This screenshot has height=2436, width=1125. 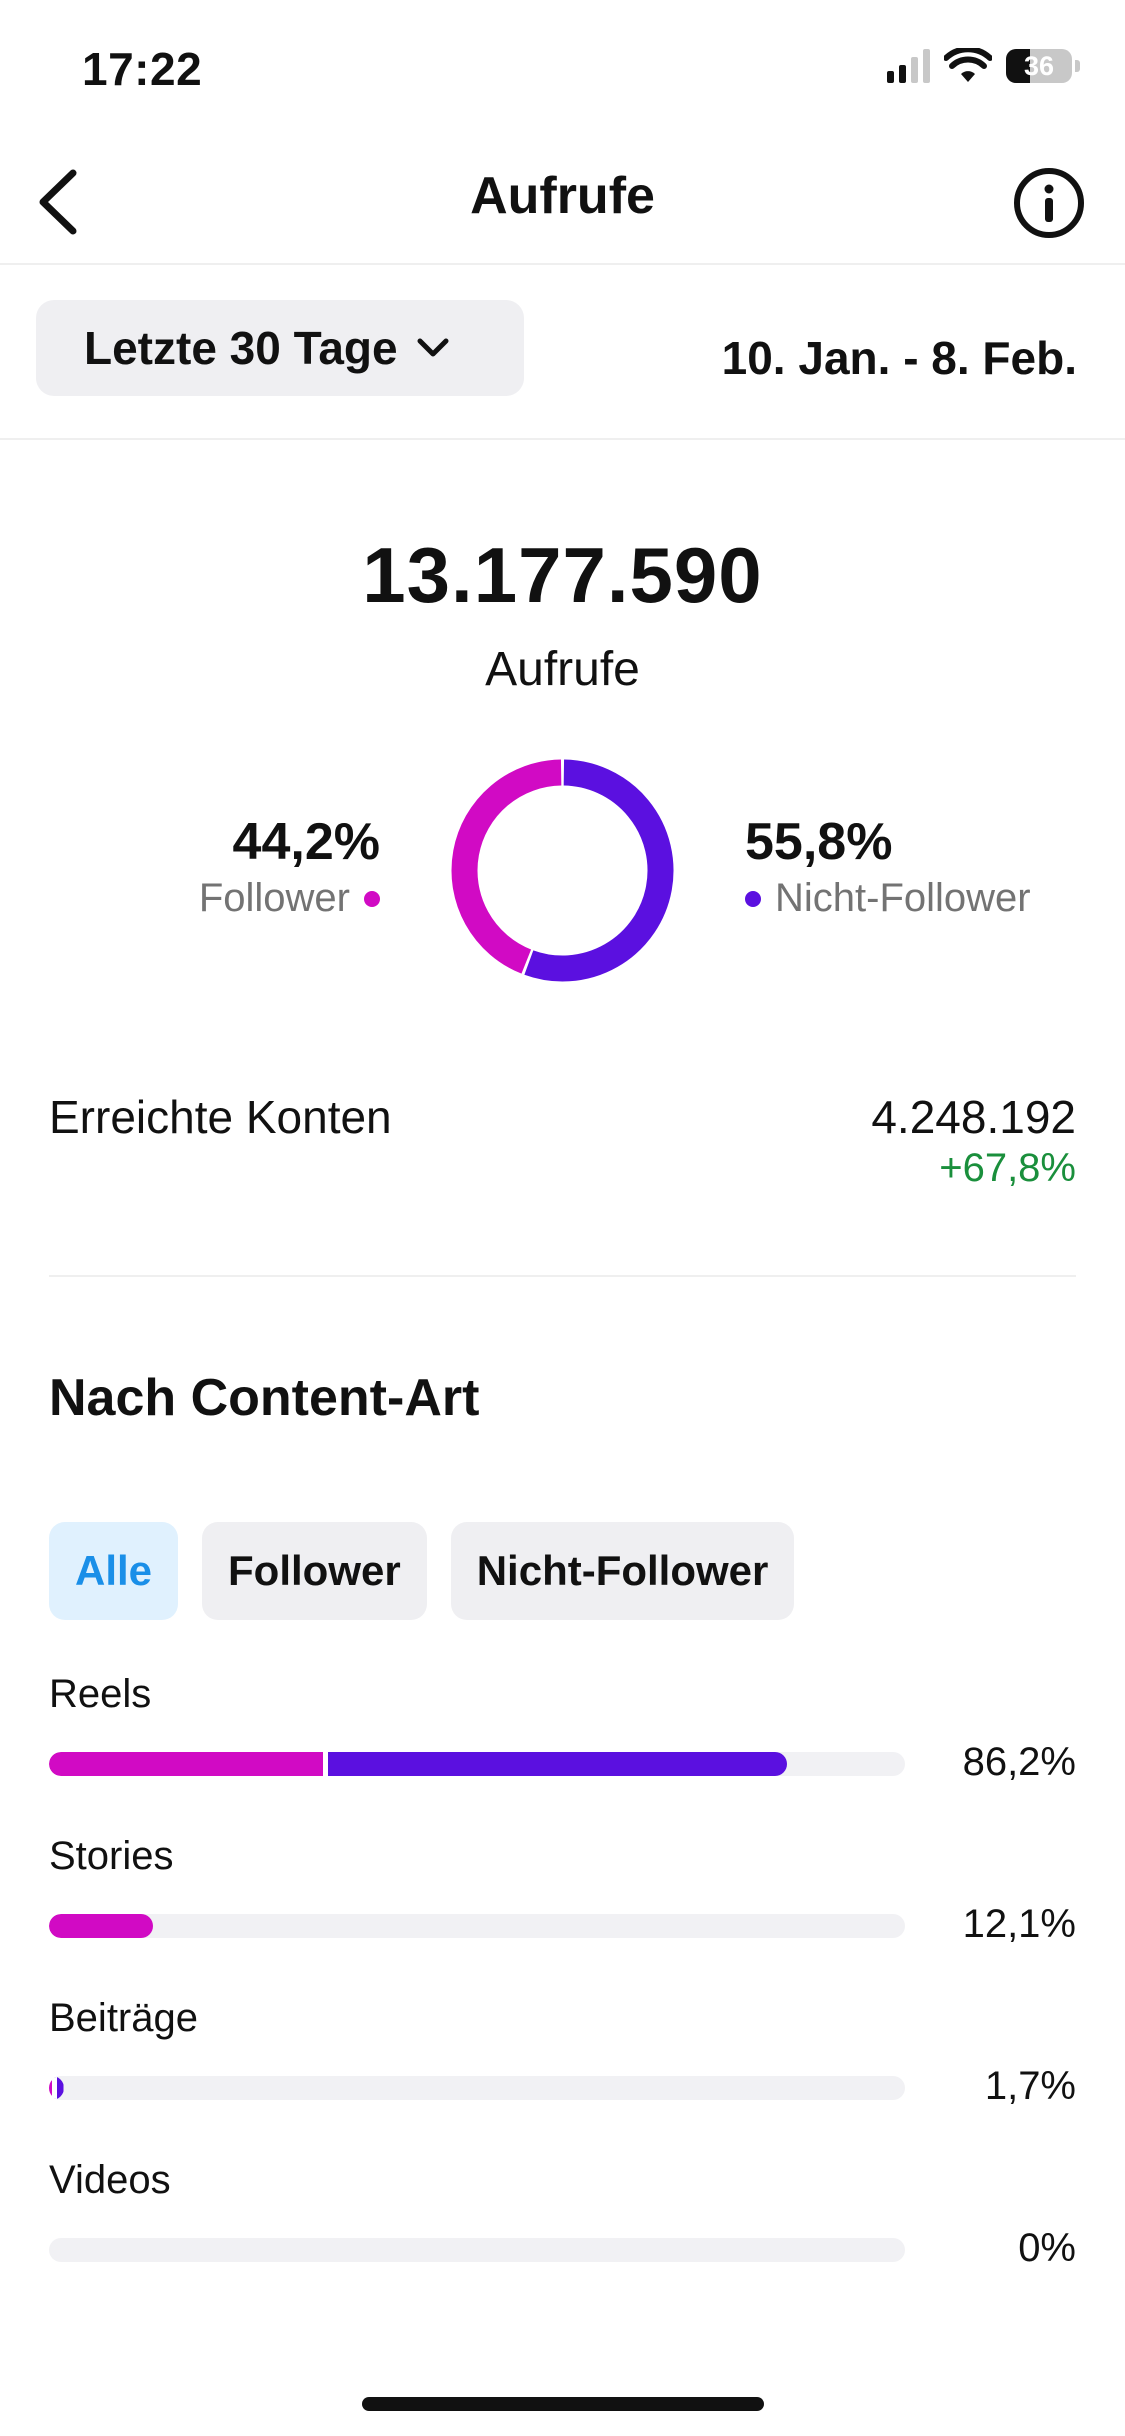 What do you see at coordinates (241, 348) in the screenshot?
I see `date-range-label: Letzte 30 Tage` at bounding box center [241, 348].